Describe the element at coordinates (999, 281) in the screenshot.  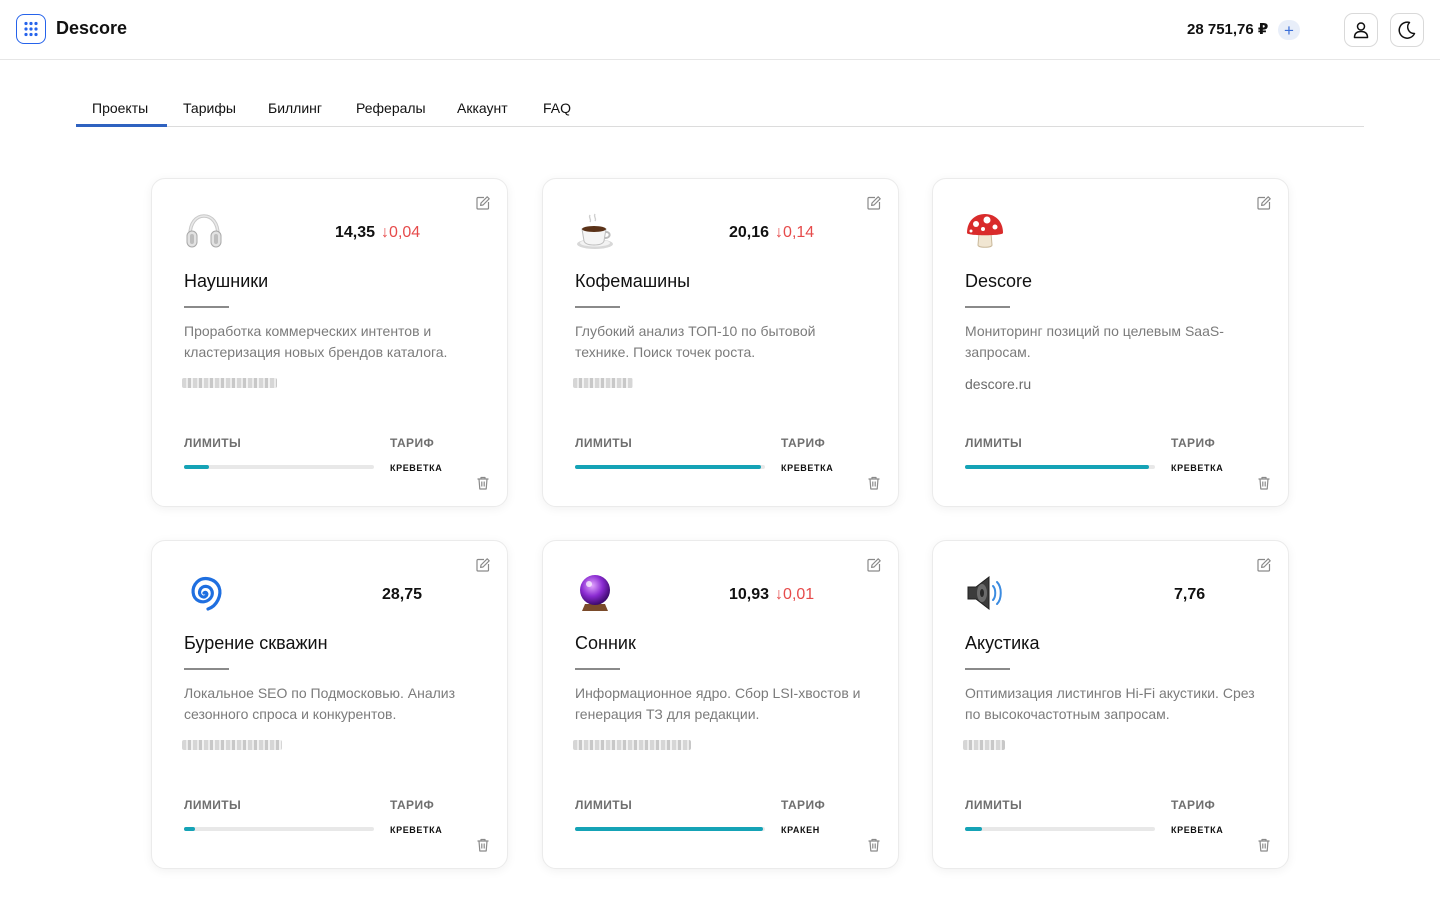
I see `project-name: Descore` at that location.